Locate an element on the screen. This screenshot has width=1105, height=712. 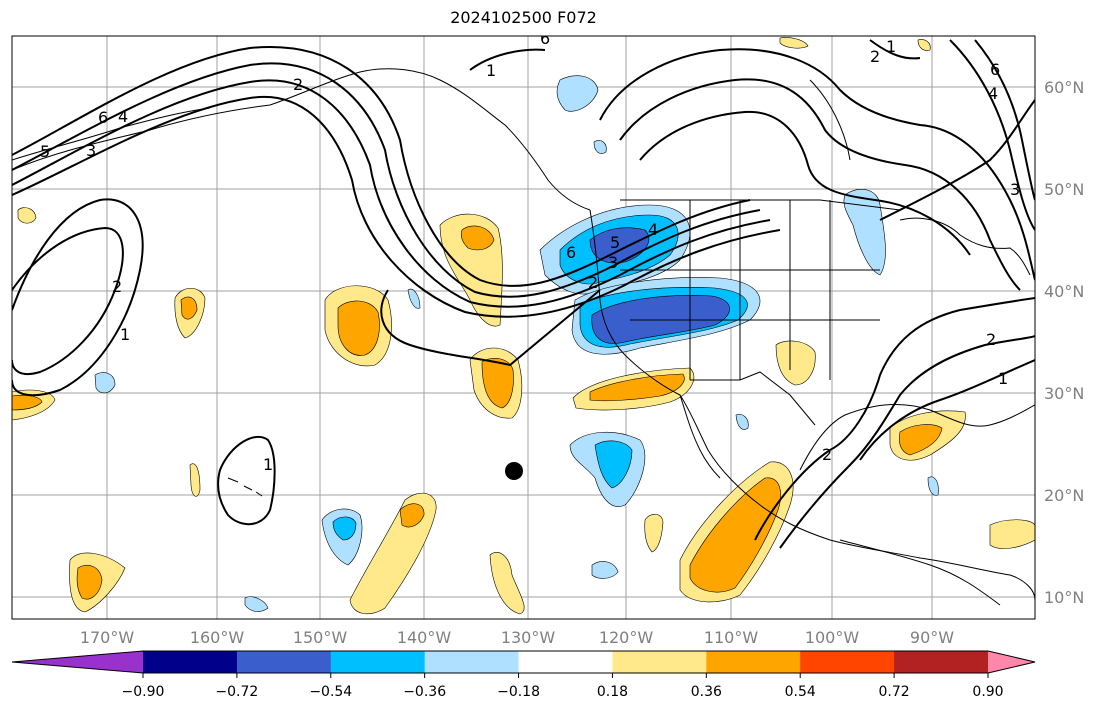
great-lakes is located at coordinates (965, 246).